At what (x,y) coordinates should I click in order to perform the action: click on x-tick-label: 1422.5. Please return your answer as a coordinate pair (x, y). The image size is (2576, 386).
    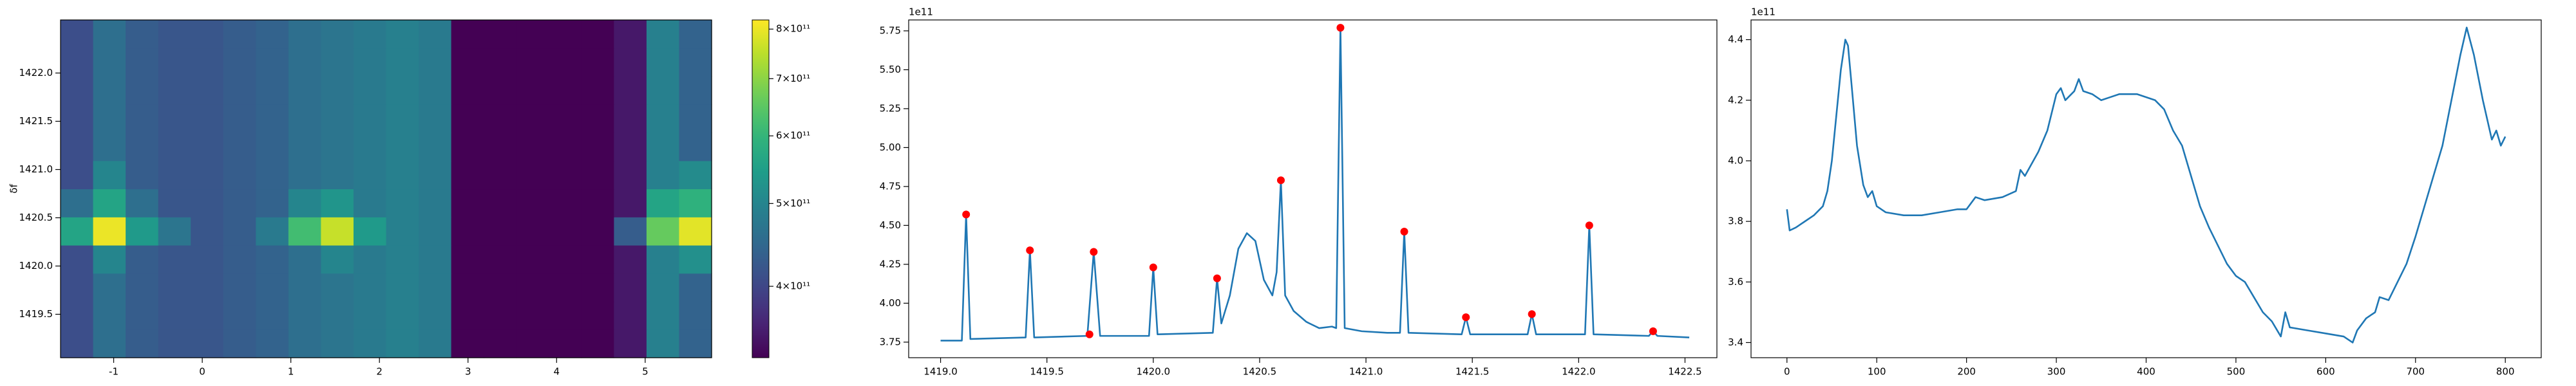
    Looking at the image, I should click on (1685, 372).